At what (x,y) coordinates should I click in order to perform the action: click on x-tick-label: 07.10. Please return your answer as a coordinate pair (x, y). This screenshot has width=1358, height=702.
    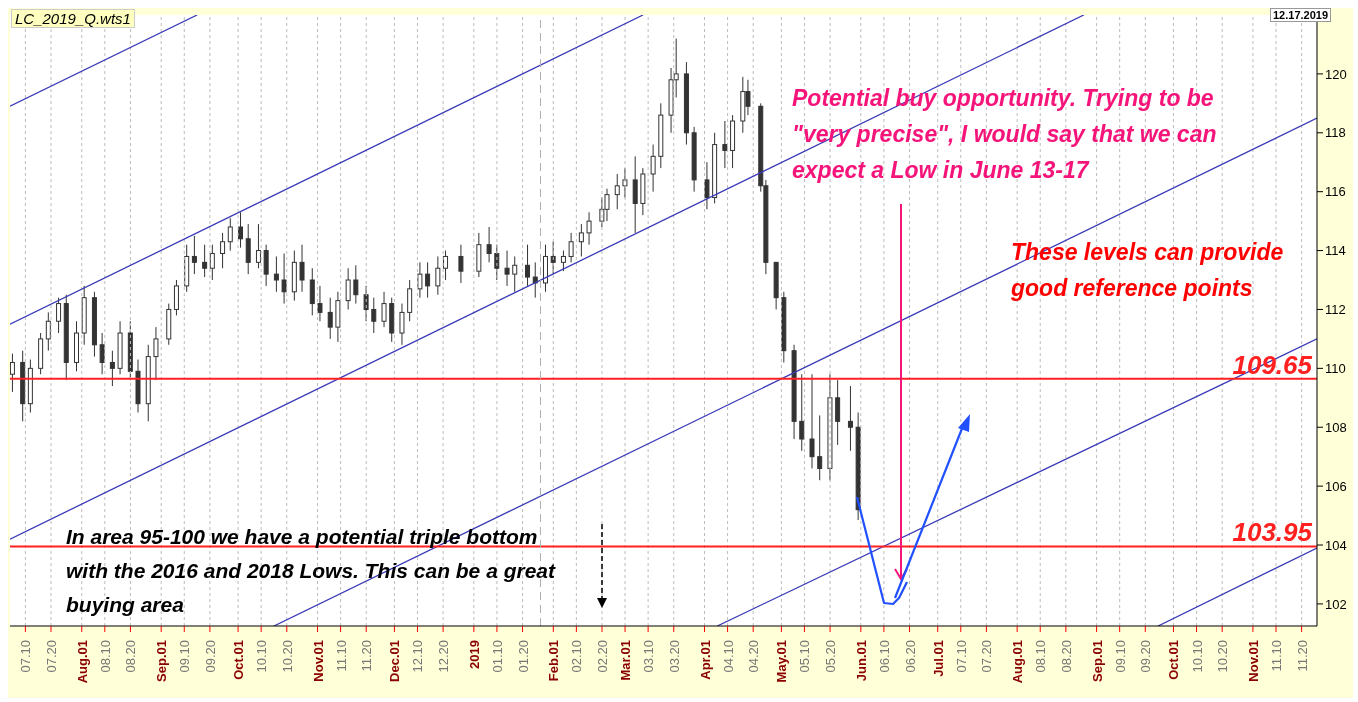
    Looking at the image, I should click on (26, 656).